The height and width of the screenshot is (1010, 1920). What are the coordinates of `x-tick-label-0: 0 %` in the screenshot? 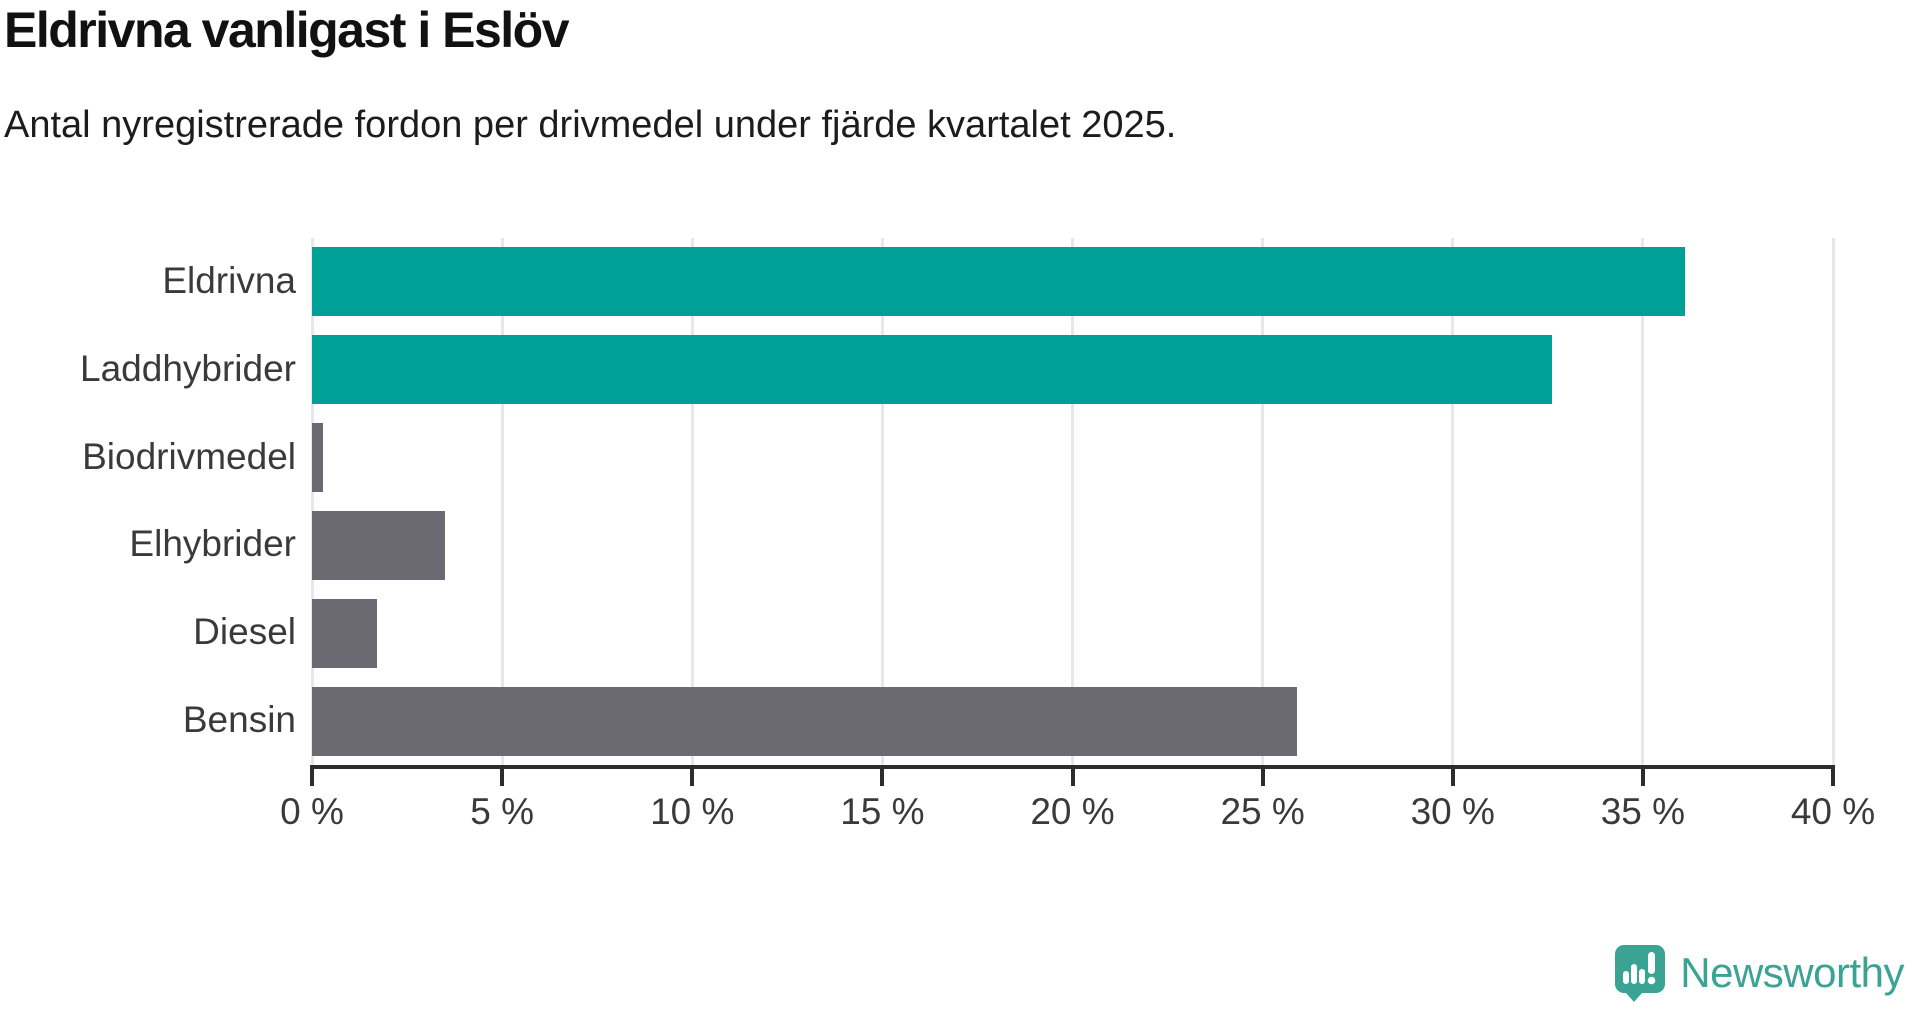 It's located at (312, 811).